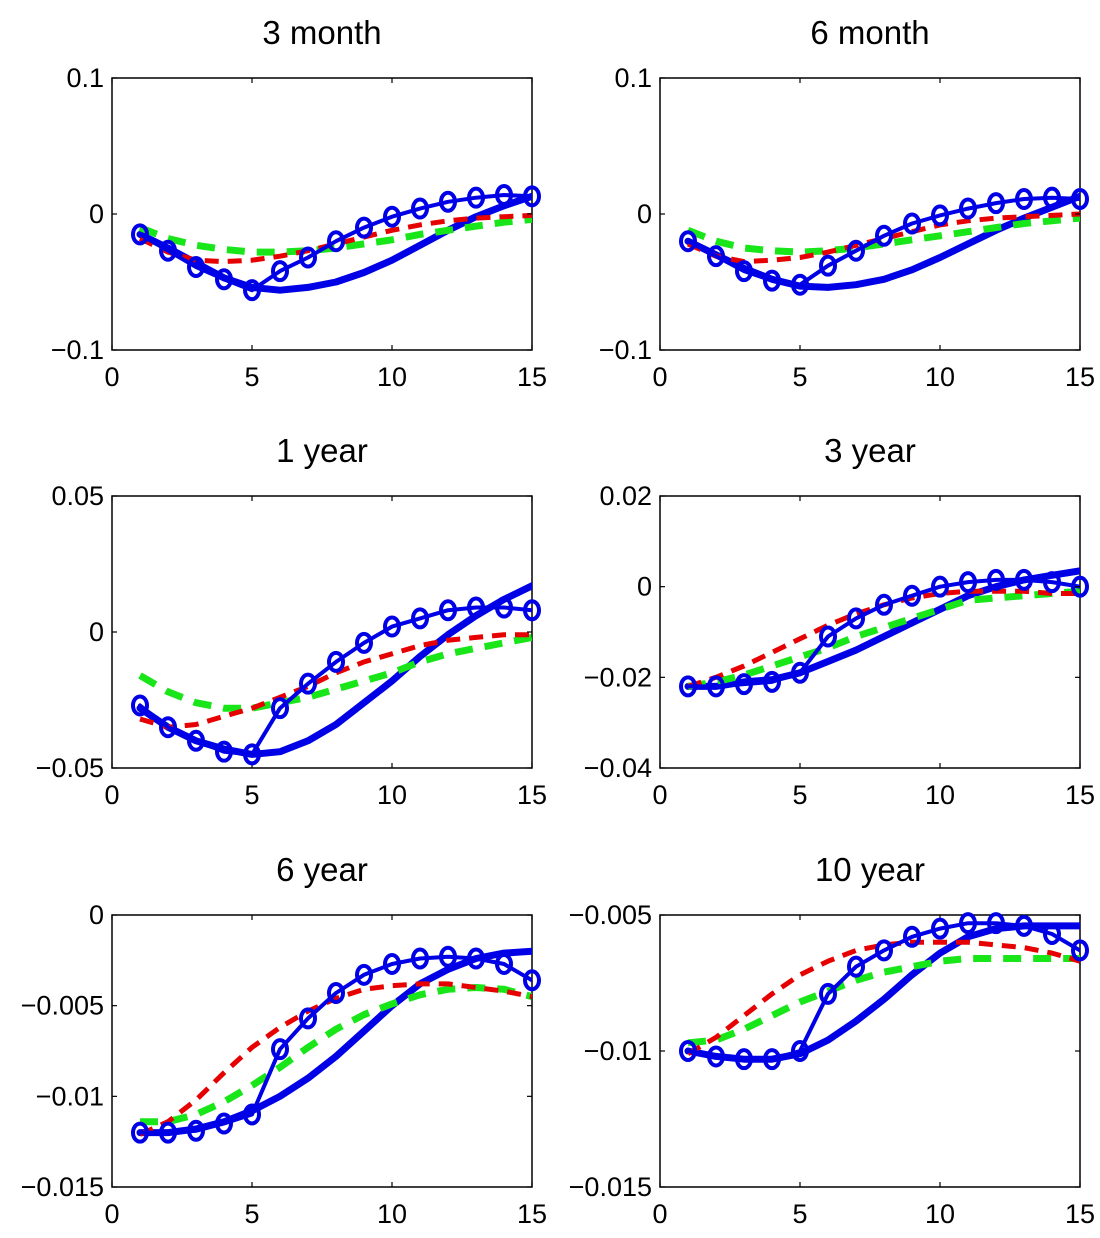 The image size is (1100, 1238). What do you see at coordinates (618, 768) in the screenshot?
I see `panel-3-year-ytick-label: −0.04` at bounding box center [618, 768].